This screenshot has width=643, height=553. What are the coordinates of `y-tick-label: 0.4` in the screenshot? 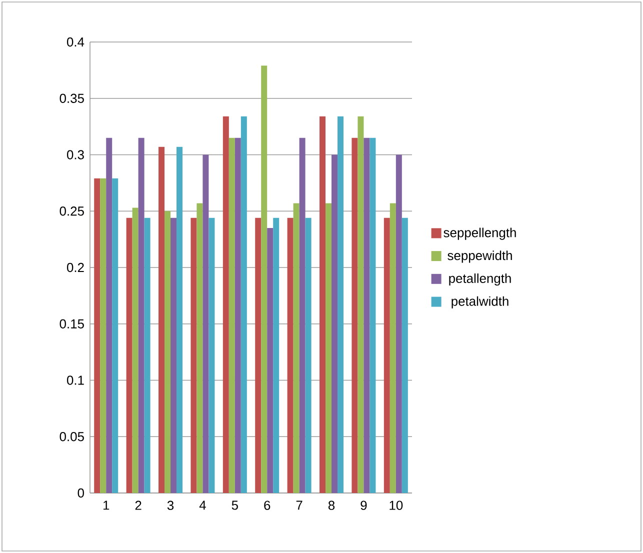 It's located at (75, 42).